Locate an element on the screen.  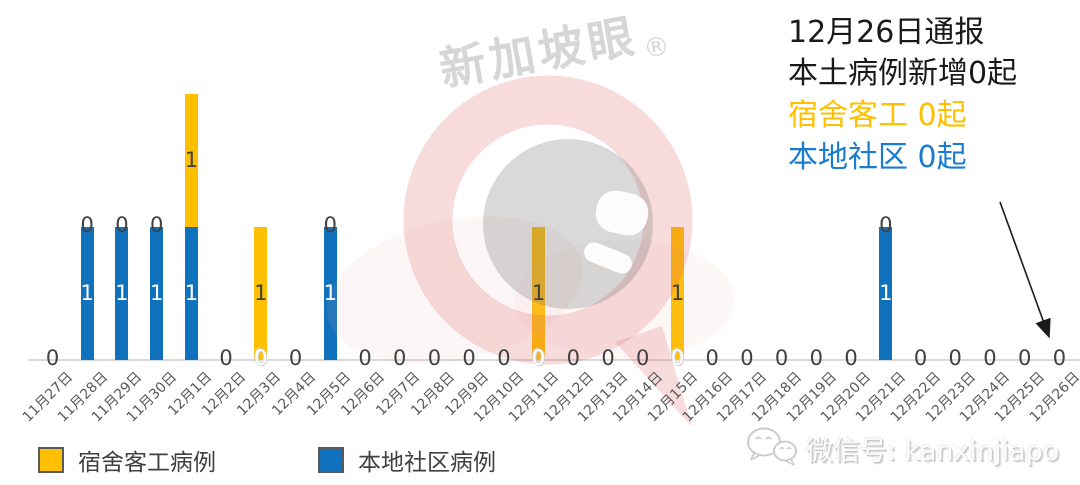
legend-label-community: 本地社区病例 is located at coordinates (427, 463).